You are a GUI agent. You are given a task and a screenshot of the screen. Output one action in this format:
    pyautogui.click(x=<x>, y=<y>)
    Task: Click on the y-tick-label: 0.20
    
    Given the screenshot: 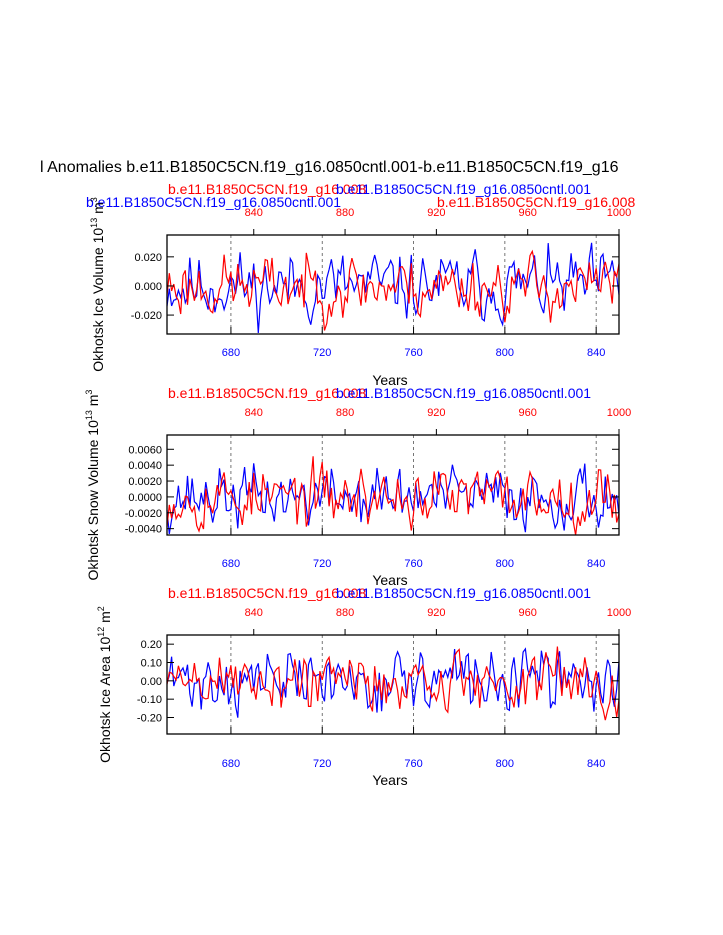 What is the action you would take?
    pyautogui.click(x=151, y=645)
    